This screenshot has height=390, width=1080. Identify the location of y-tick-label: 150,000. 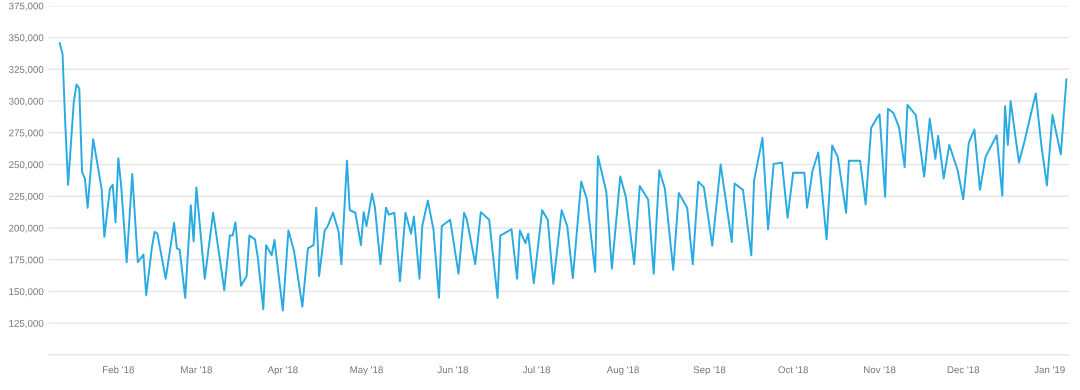
(26, 292).